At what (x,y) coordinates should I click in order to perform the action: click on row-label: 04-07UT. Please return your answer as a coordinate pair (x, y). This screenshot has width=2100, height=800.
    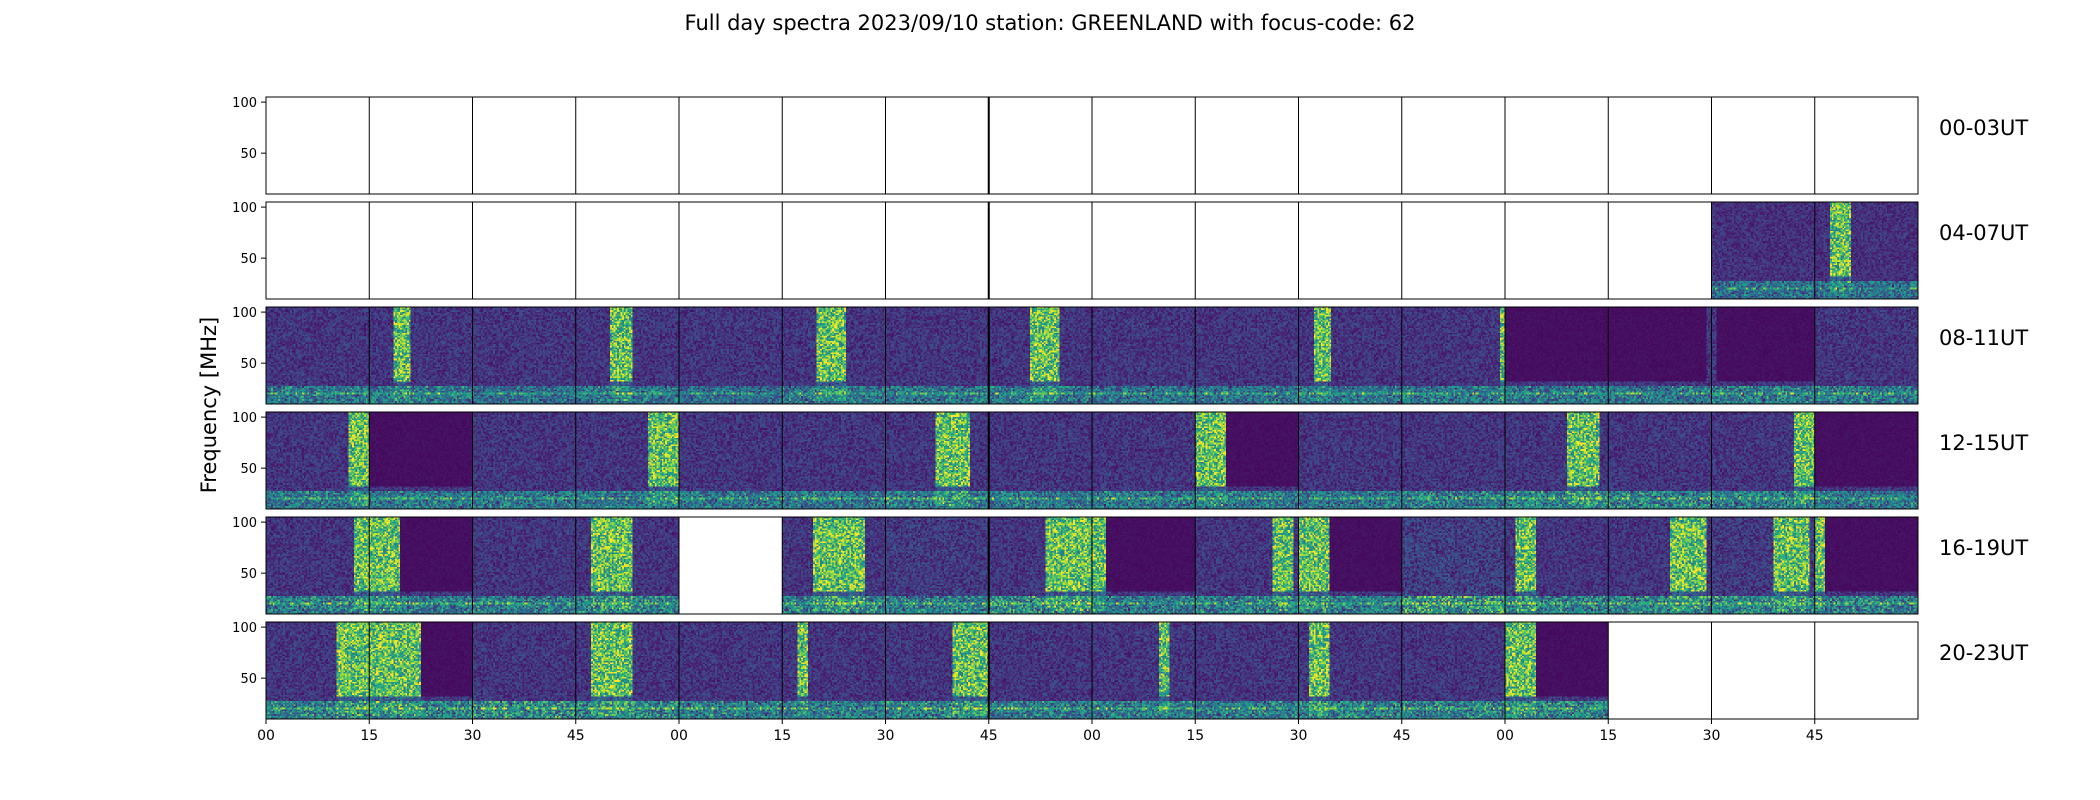
    Looking at the image, I should click on (1983, 233).